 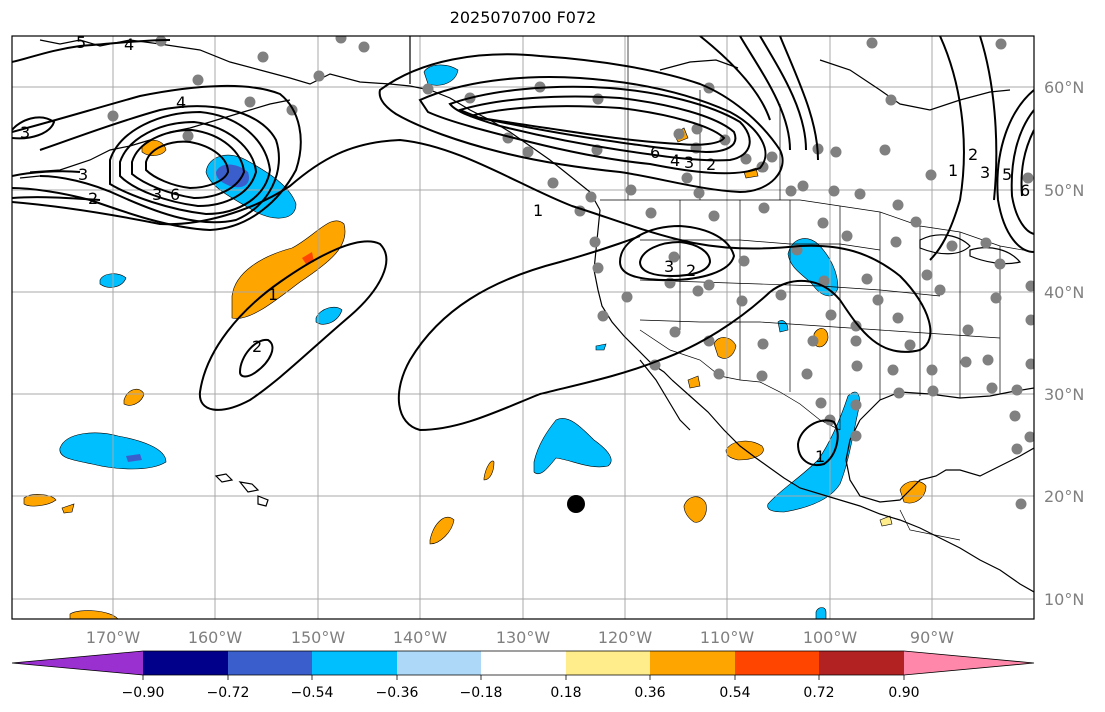 What do you see at coordinates (1064, 599) in the screenshot?
I see `lat-label: 10°N` at bounding box center [1064, 599].